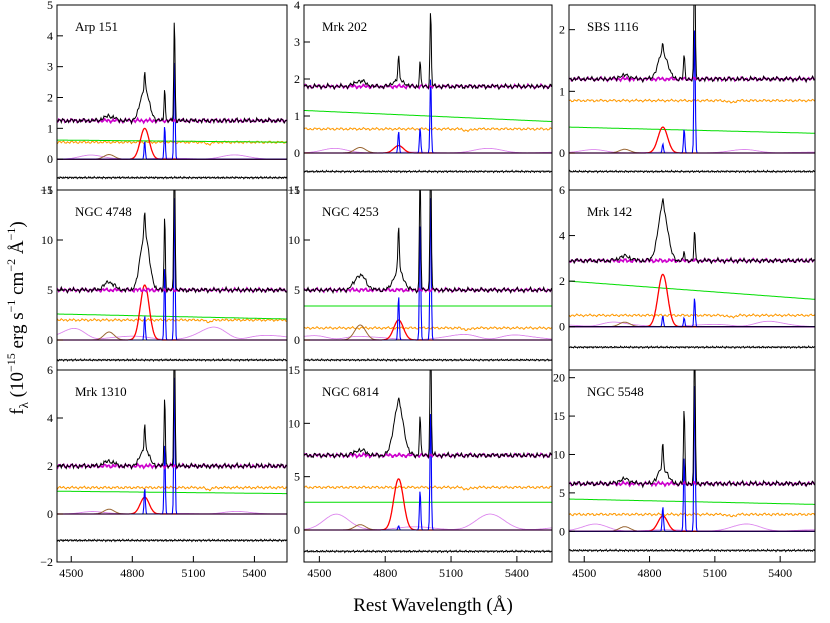 The image size is (830, 623). I want to click on panel-arp-151: Arp 151 −1 0 1 2 3 4 5, so click(164, 98).